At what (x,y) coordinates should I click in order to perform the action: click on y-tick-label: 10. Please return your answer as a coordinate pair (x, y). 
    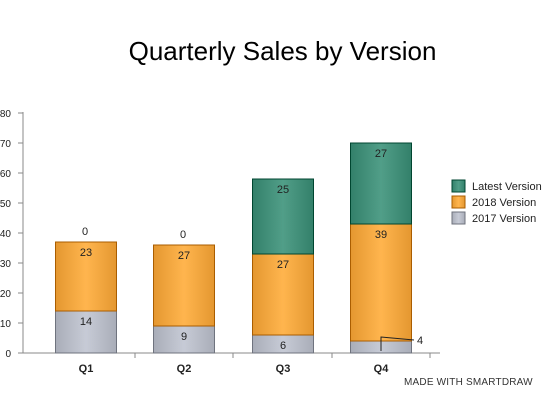
    Looking at the image, I should click on (5, 324).